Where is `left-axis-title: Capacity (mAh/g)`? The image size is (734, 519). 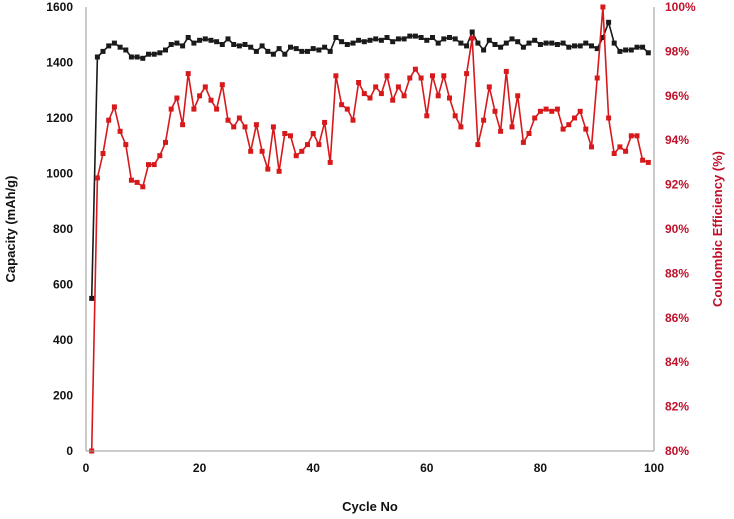
left-axis-title: Capacity (mAh/g) is located at coordinates (10, 229).